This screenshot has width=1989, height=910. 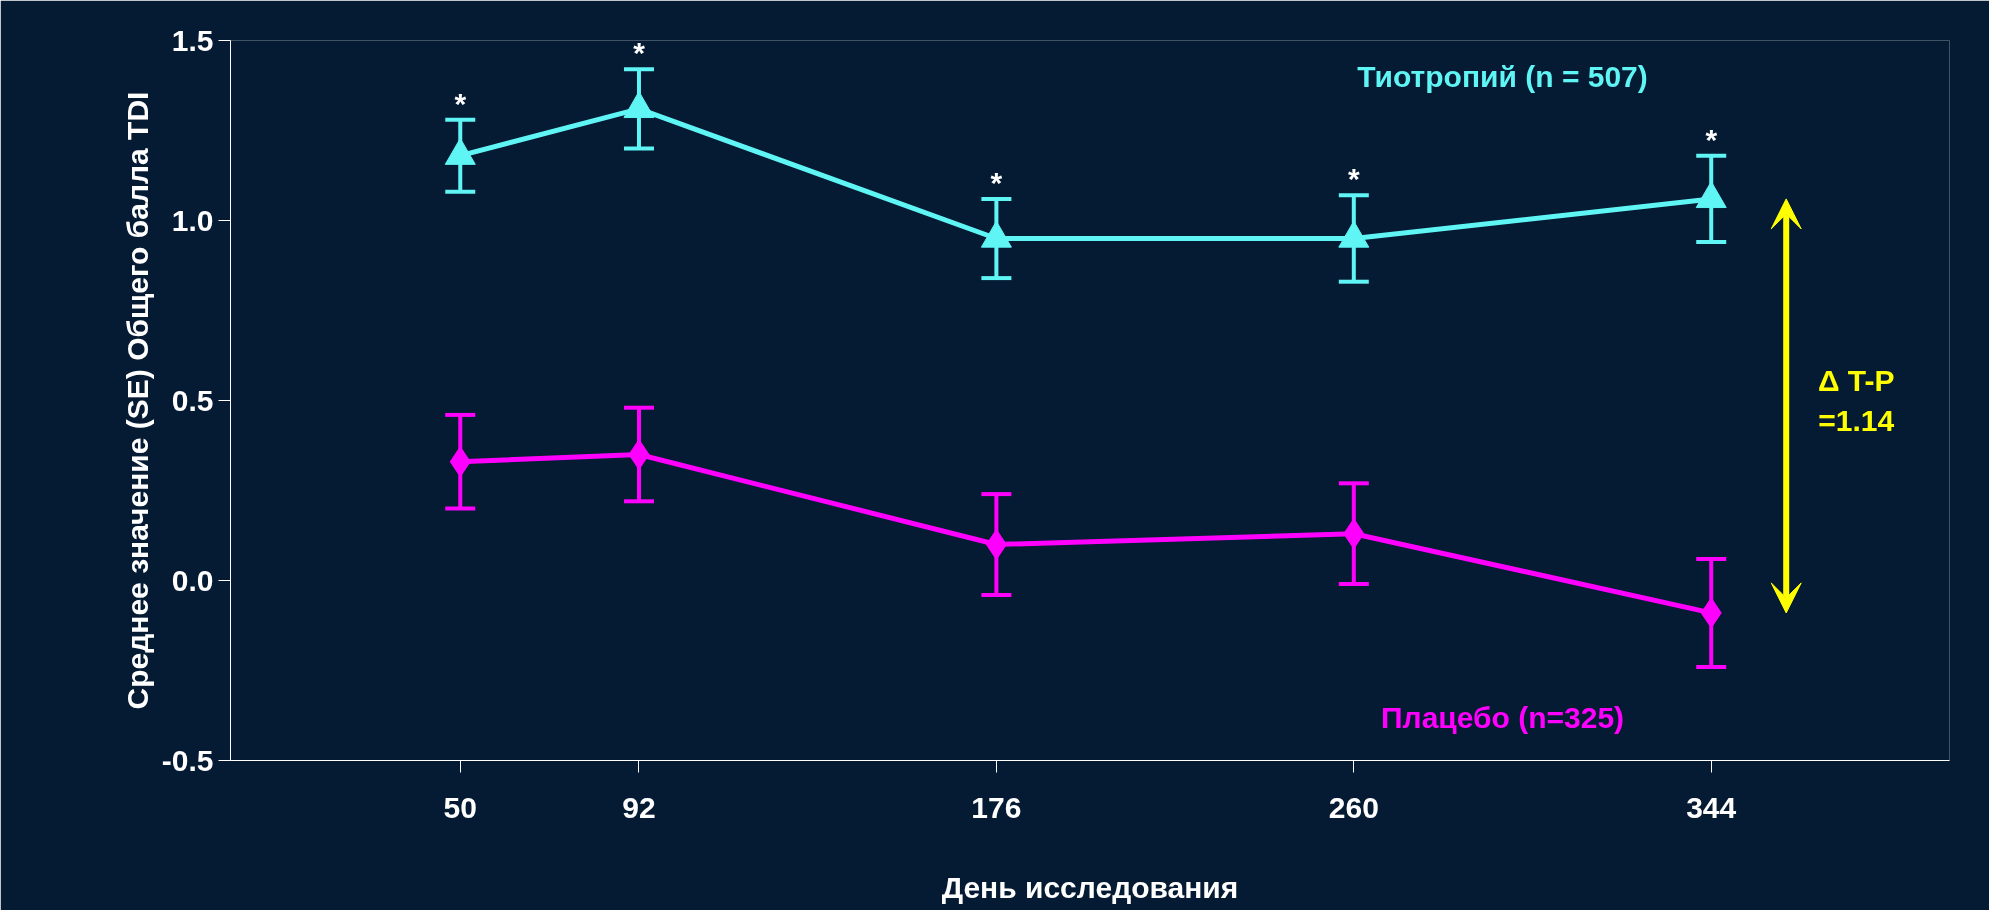 I want to click on text: Тиотропий (n = 507), so click(x=1502, y=76).